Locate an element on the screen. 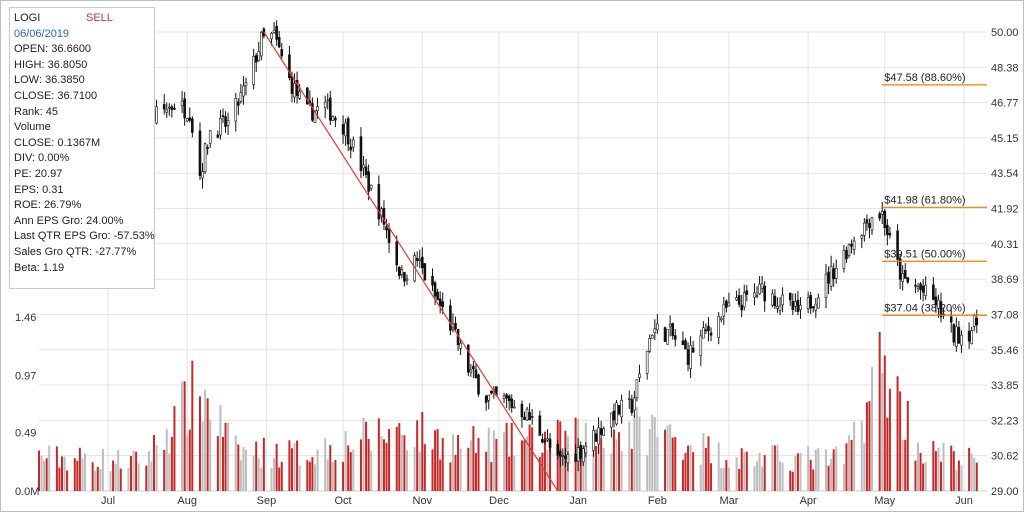  month-tick-label: Jul is located at coordinates (108, 501).